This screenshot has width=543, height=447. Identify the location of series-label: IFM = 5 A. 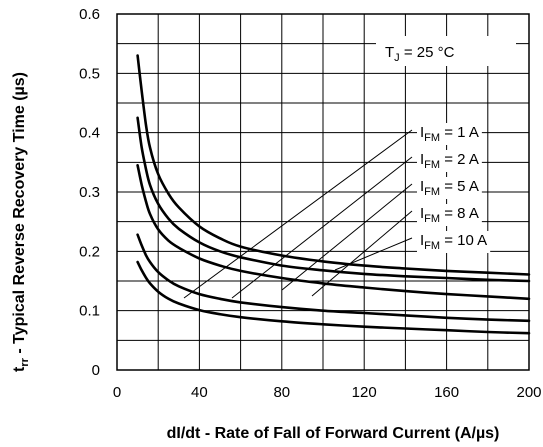
(449, 188).